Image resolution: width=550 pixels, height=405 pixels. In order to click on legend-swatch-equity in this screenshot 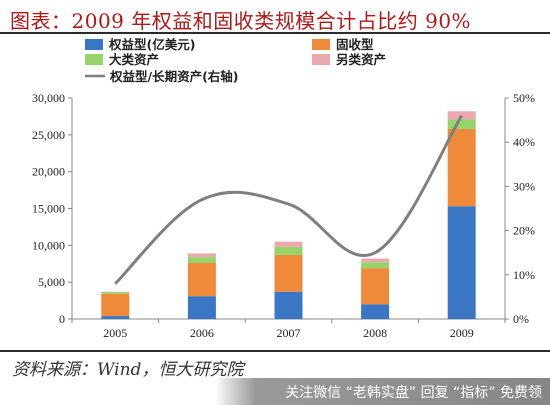, I will do `click(94, 44)`.